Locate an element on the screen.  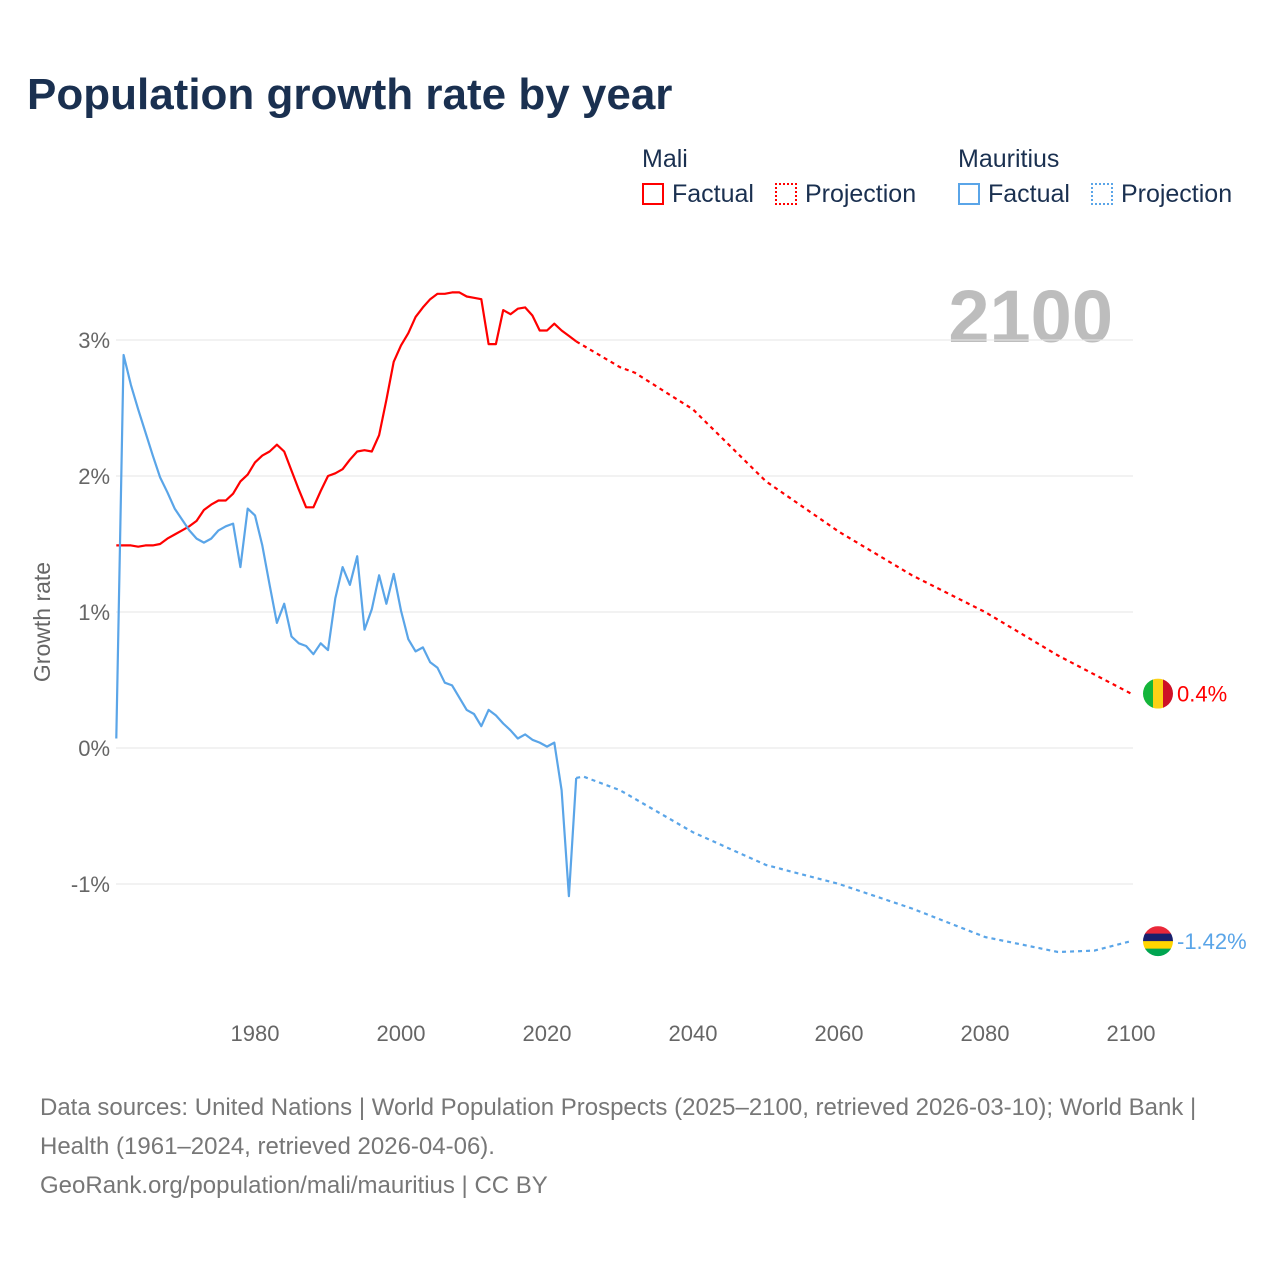
y-tick-label: 0% is located at coordinates (94, 748).